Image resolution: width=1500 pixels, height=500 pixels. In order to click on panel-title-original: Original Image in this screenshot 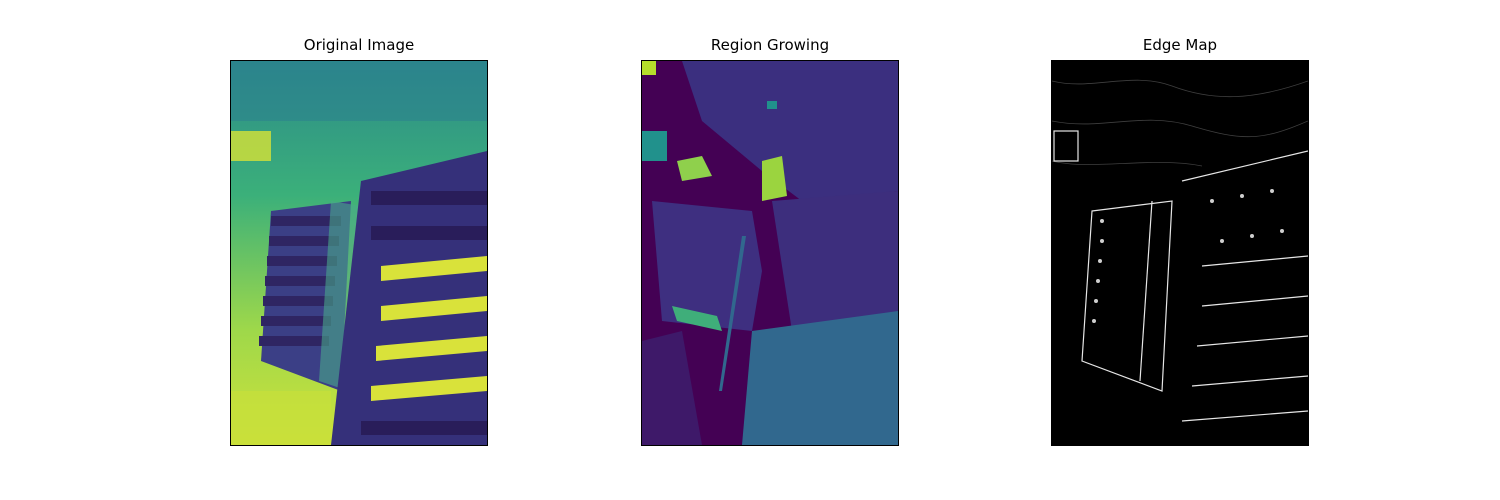, I will do `click(359, 45)`.